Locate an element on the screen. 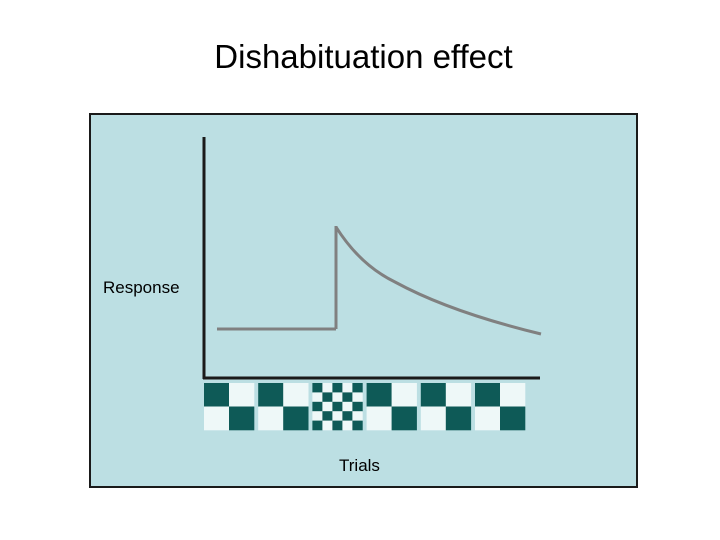  habituation-decay-curve is located at coordinates (438, 281).